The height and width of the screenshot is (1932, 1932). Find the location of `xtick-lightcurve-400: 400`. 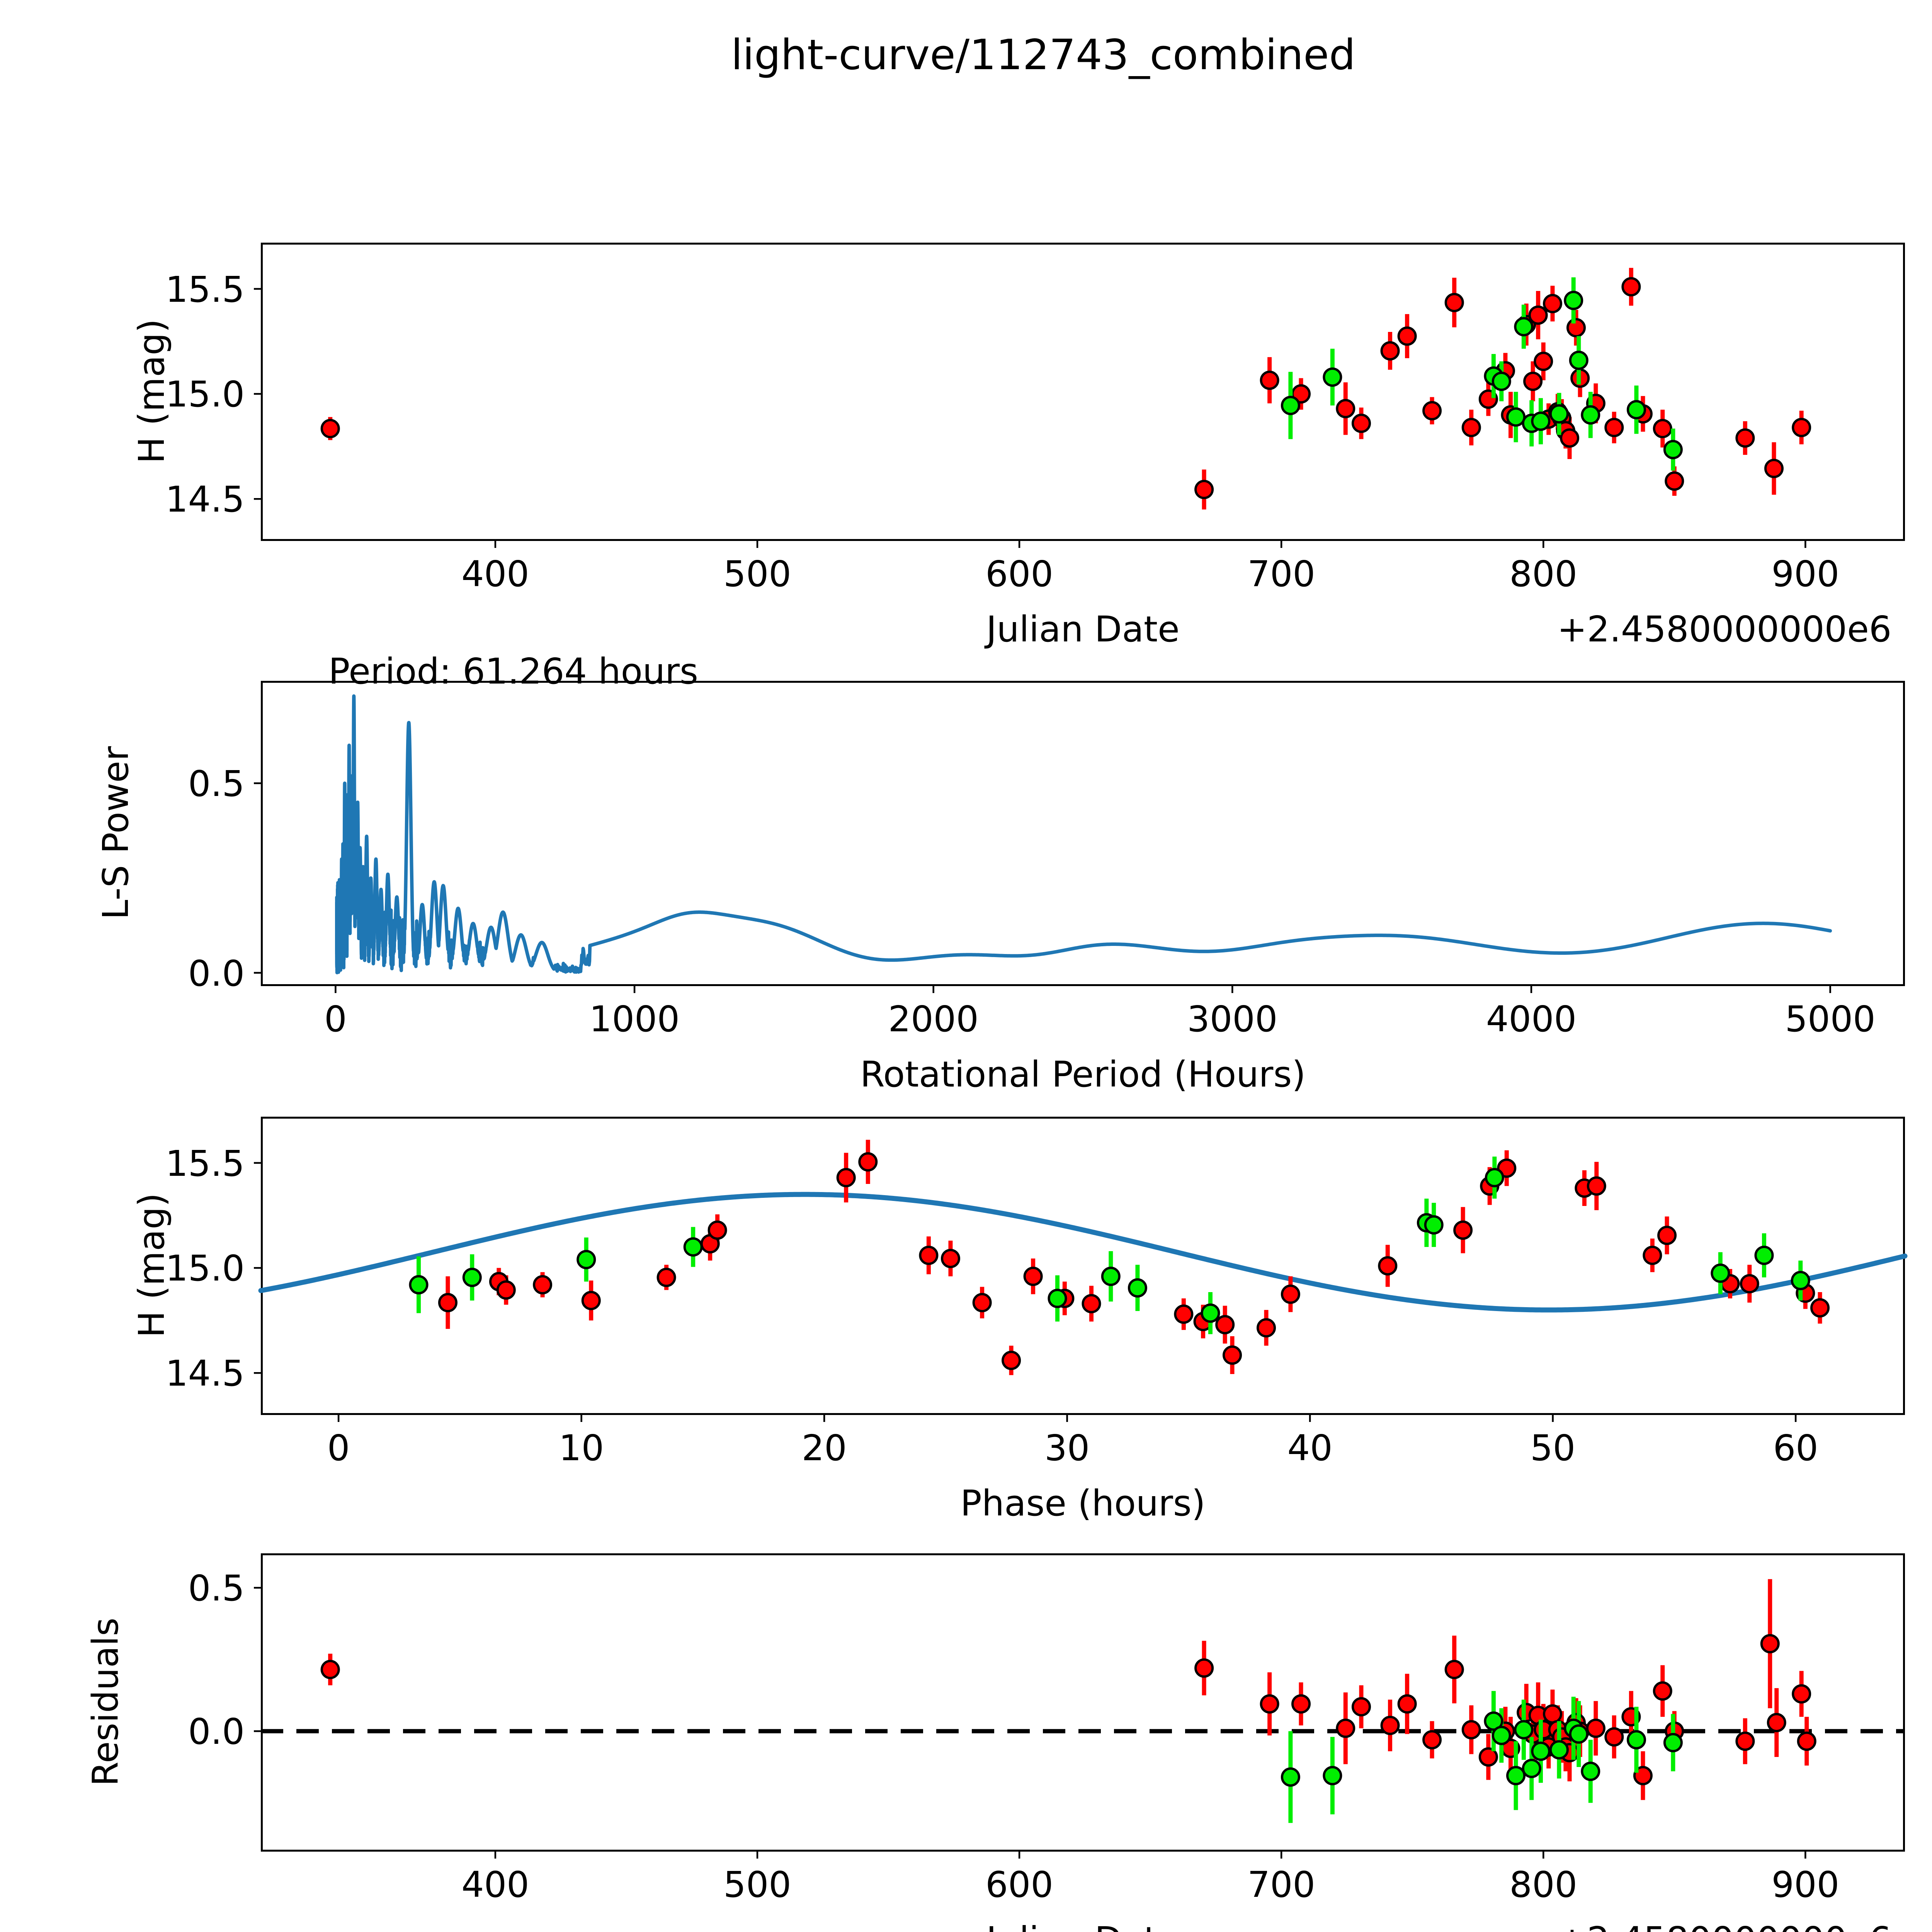

xtick-lightcurve-400: 400 is located at coordinates (495, 574).